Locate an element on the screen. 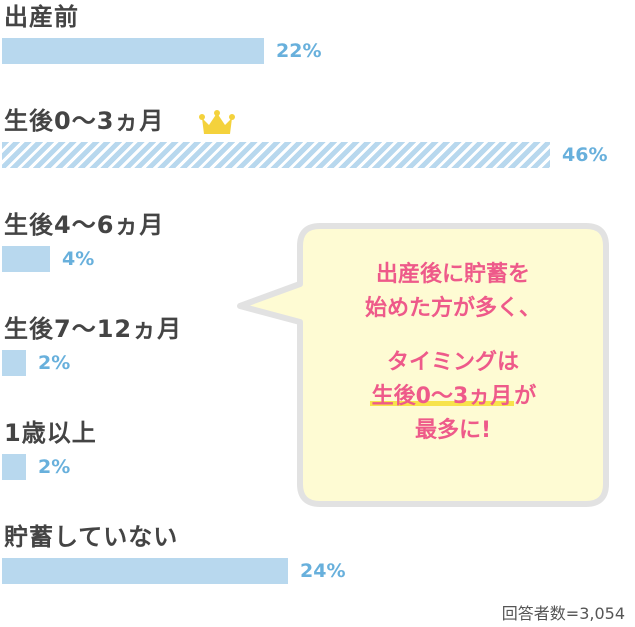 This screenshot has height=627, width=635. chart-row: 出産前 22% is located at coordinates (317, 42).